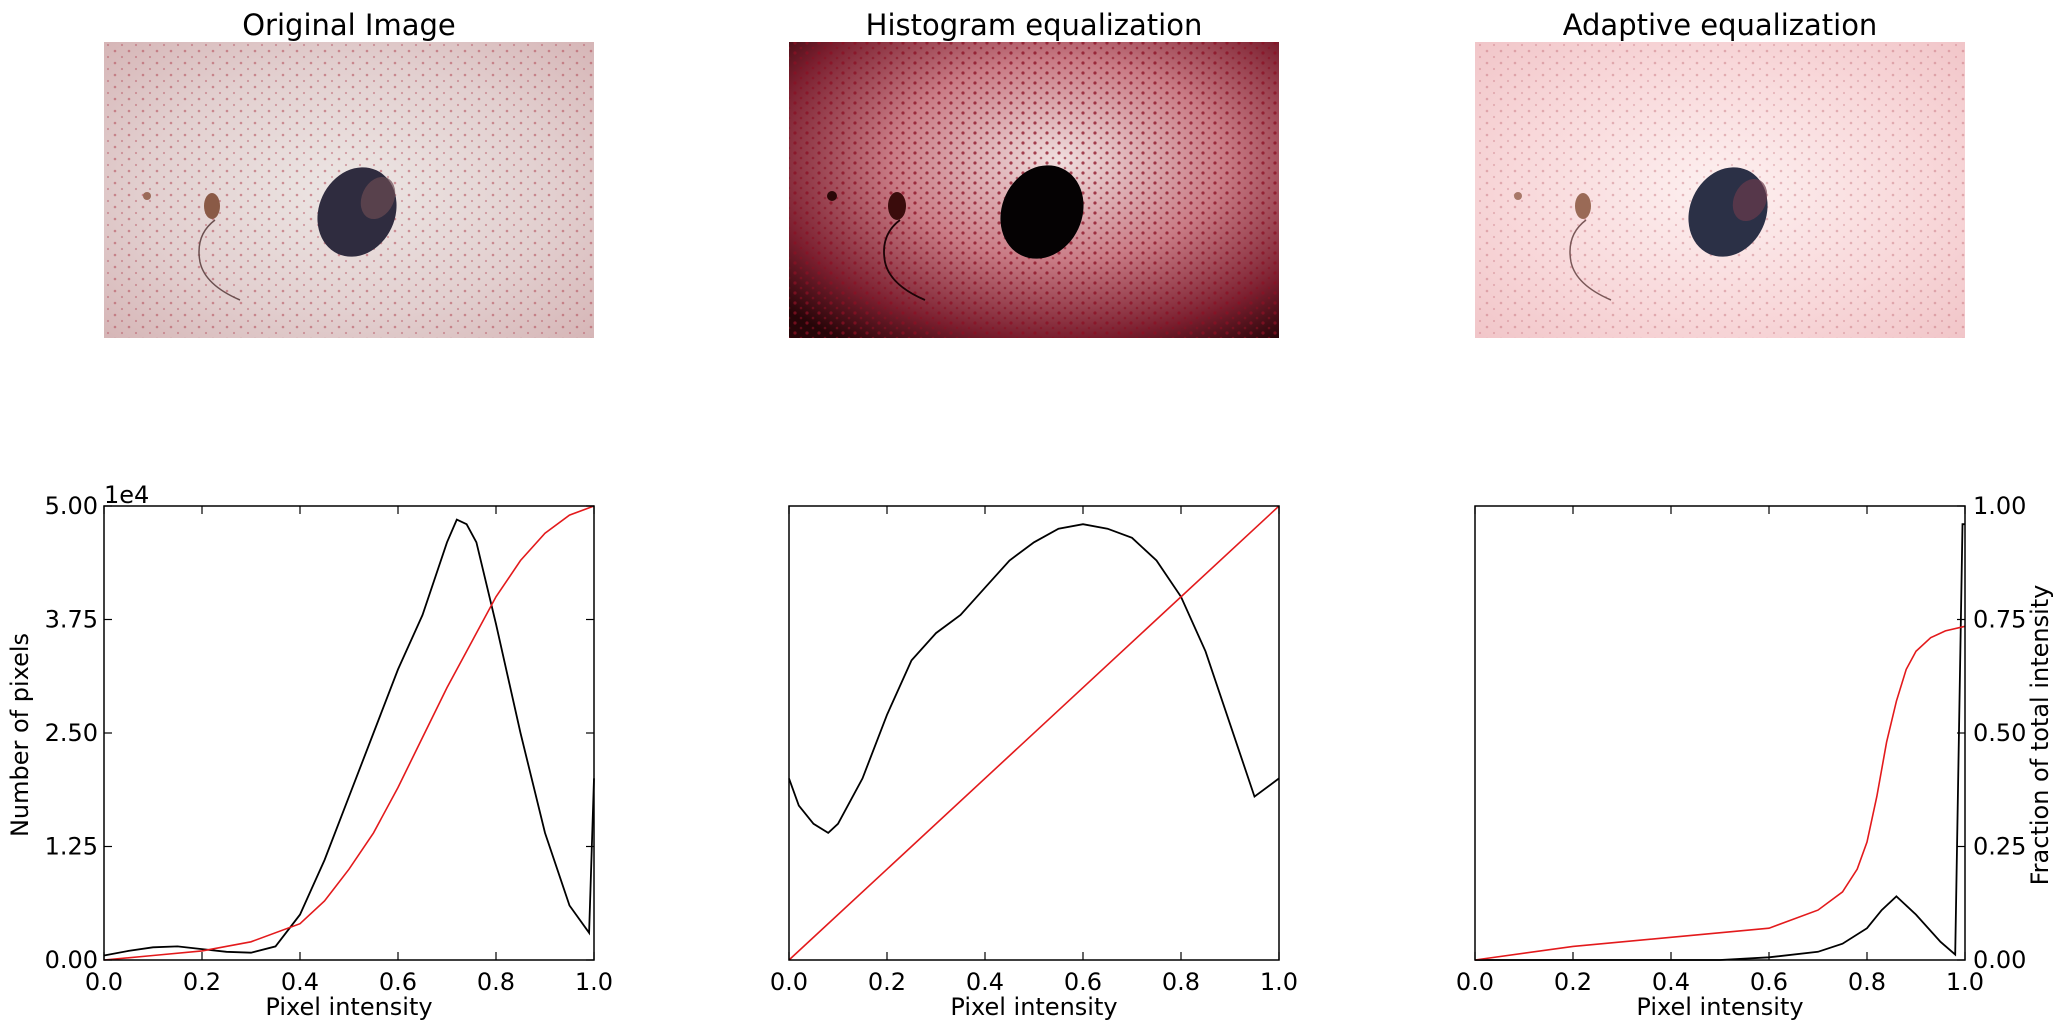 The height and width of the screenshot is (1030, 2066). I want to click on histogram-plot-adaptive: 0.0 0.2 0.4 0.6 0.8 1.00.00 0.25 0.50 0.75 1.00, so click(1741, 744).